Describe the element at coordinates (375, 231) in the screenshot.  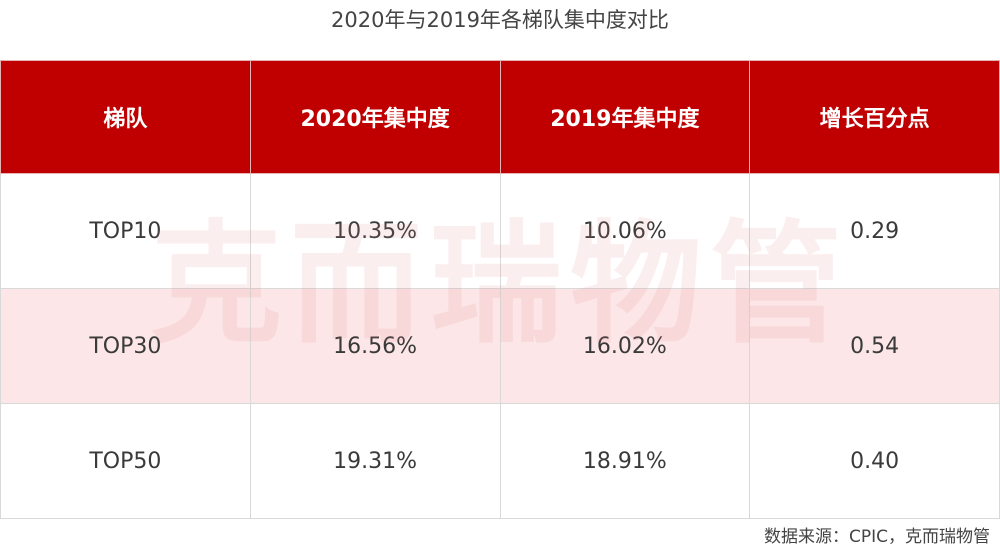
I see `table-cell: 10.35%` at that location.